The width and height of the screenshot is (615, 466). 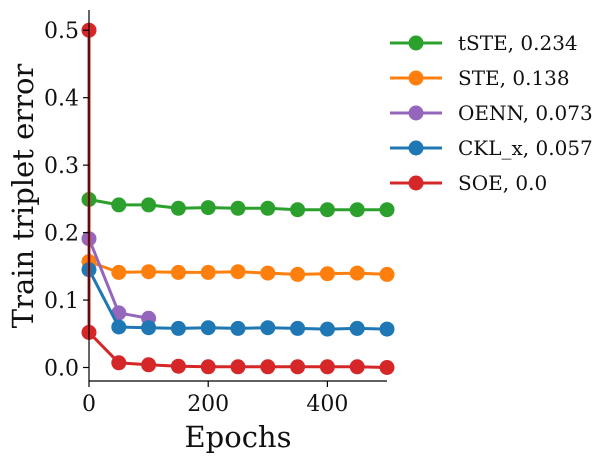 What do you see at coordinates (208, 404) in the screenshot?
I see `x-tick-label: 200` at bounding box center [208, 404].